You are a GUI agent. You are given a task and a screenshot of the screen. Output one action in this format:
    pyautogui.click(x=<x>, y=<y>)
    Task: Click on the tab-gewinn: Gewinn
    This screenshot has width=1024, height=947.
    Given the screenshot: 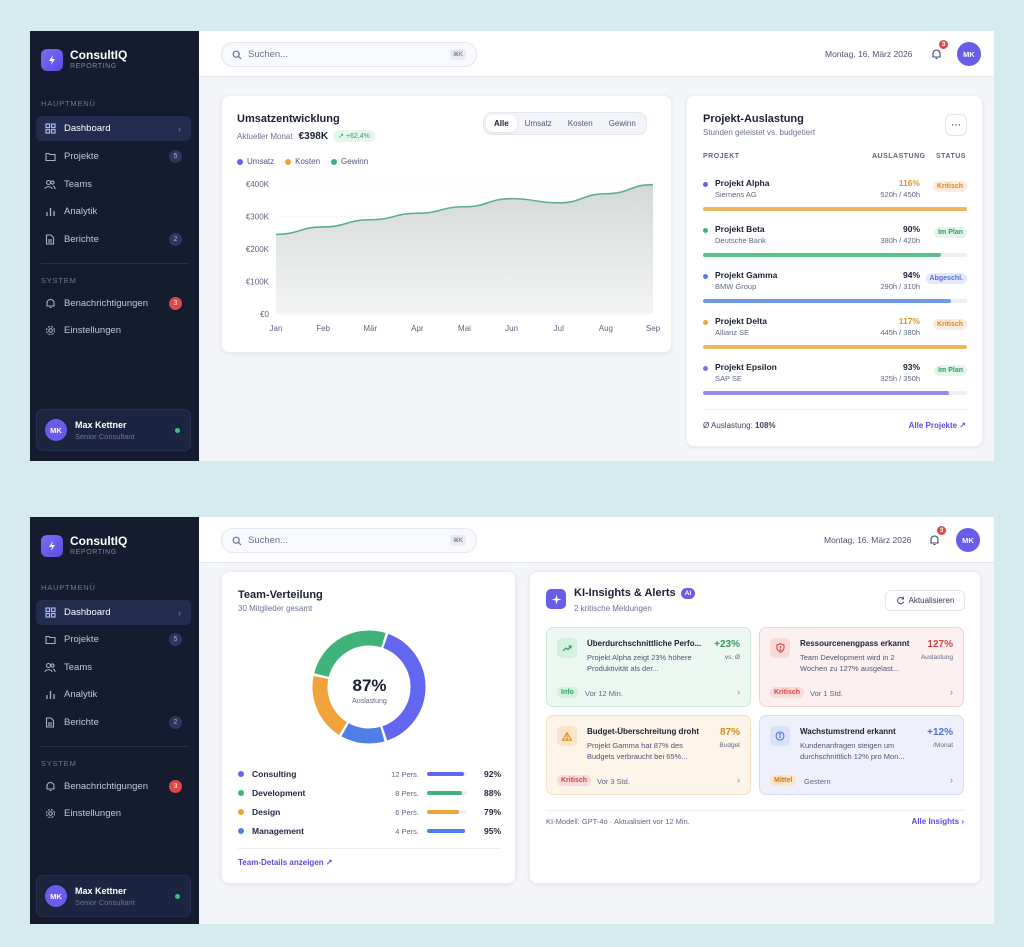 What is the action you would take?
    pyautogui.click(x=622, y=123)
    